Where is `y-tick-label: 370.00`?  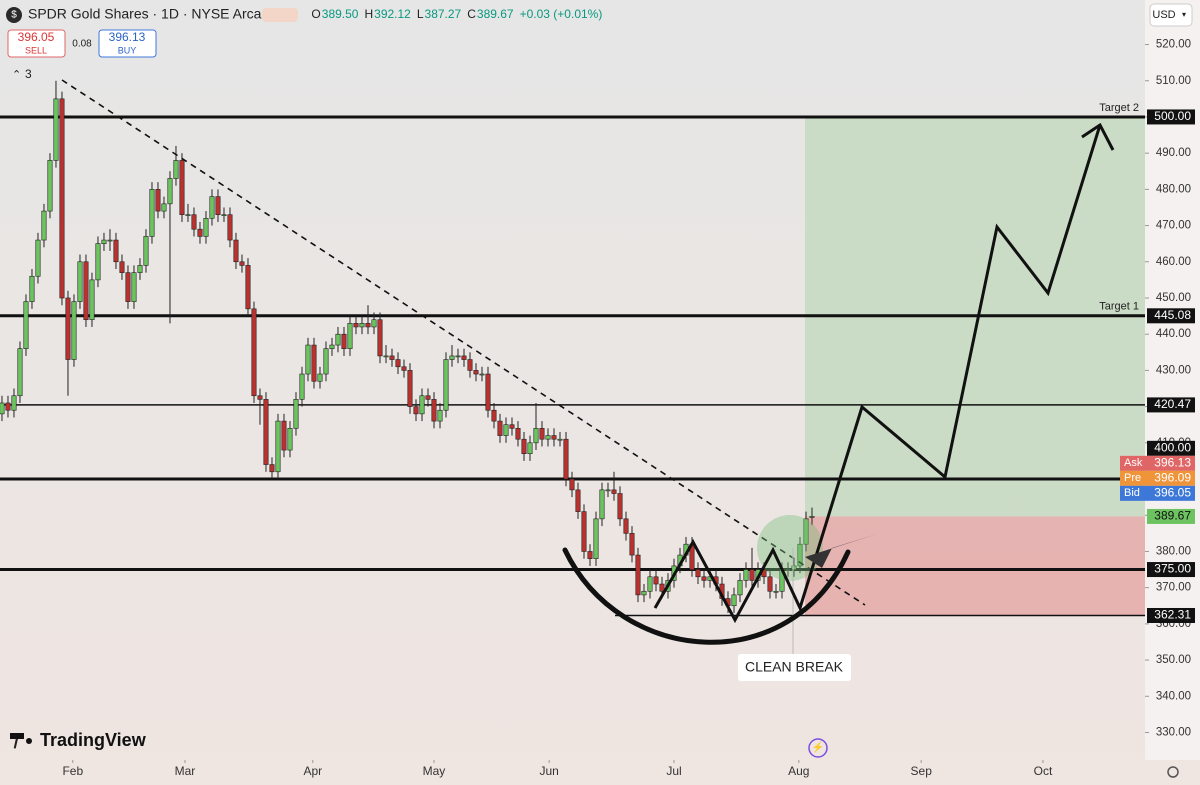
y-tick-label: 370.00 is located at coordinates (1173, 588).